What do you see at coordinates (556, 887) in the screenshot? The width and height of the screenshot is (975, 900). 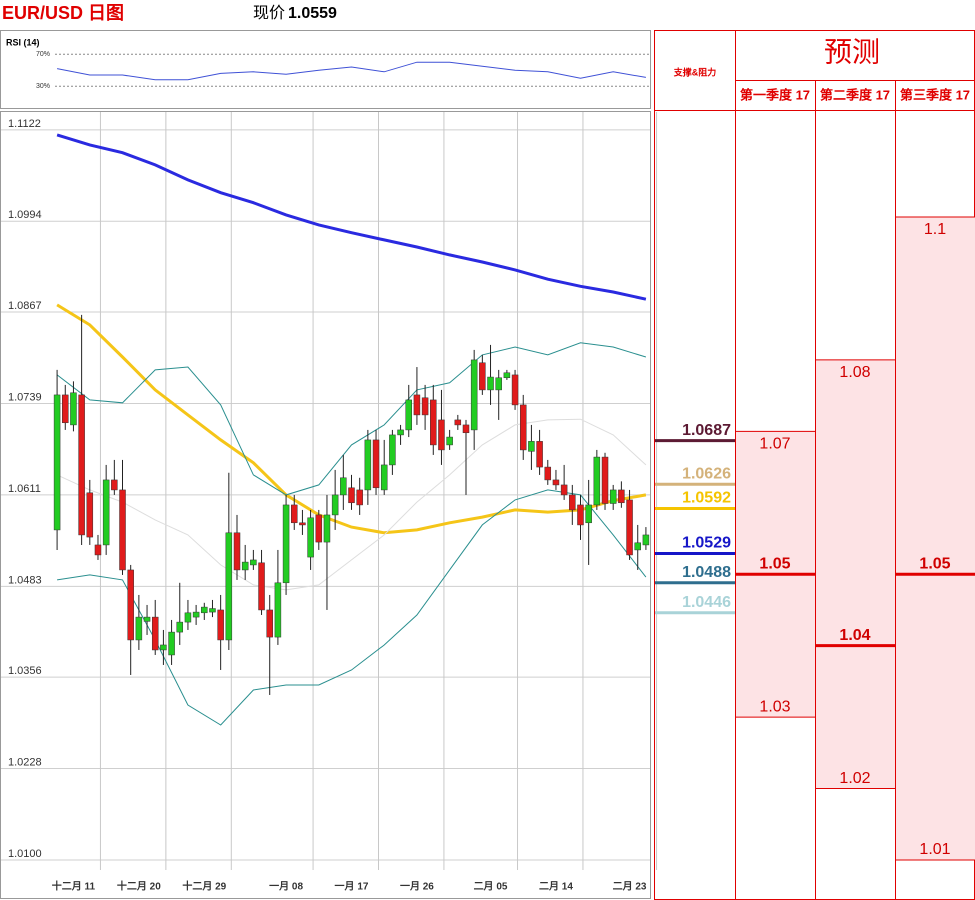 I see `x-tick-label: 二月 14` at bounding box center [556, 887].